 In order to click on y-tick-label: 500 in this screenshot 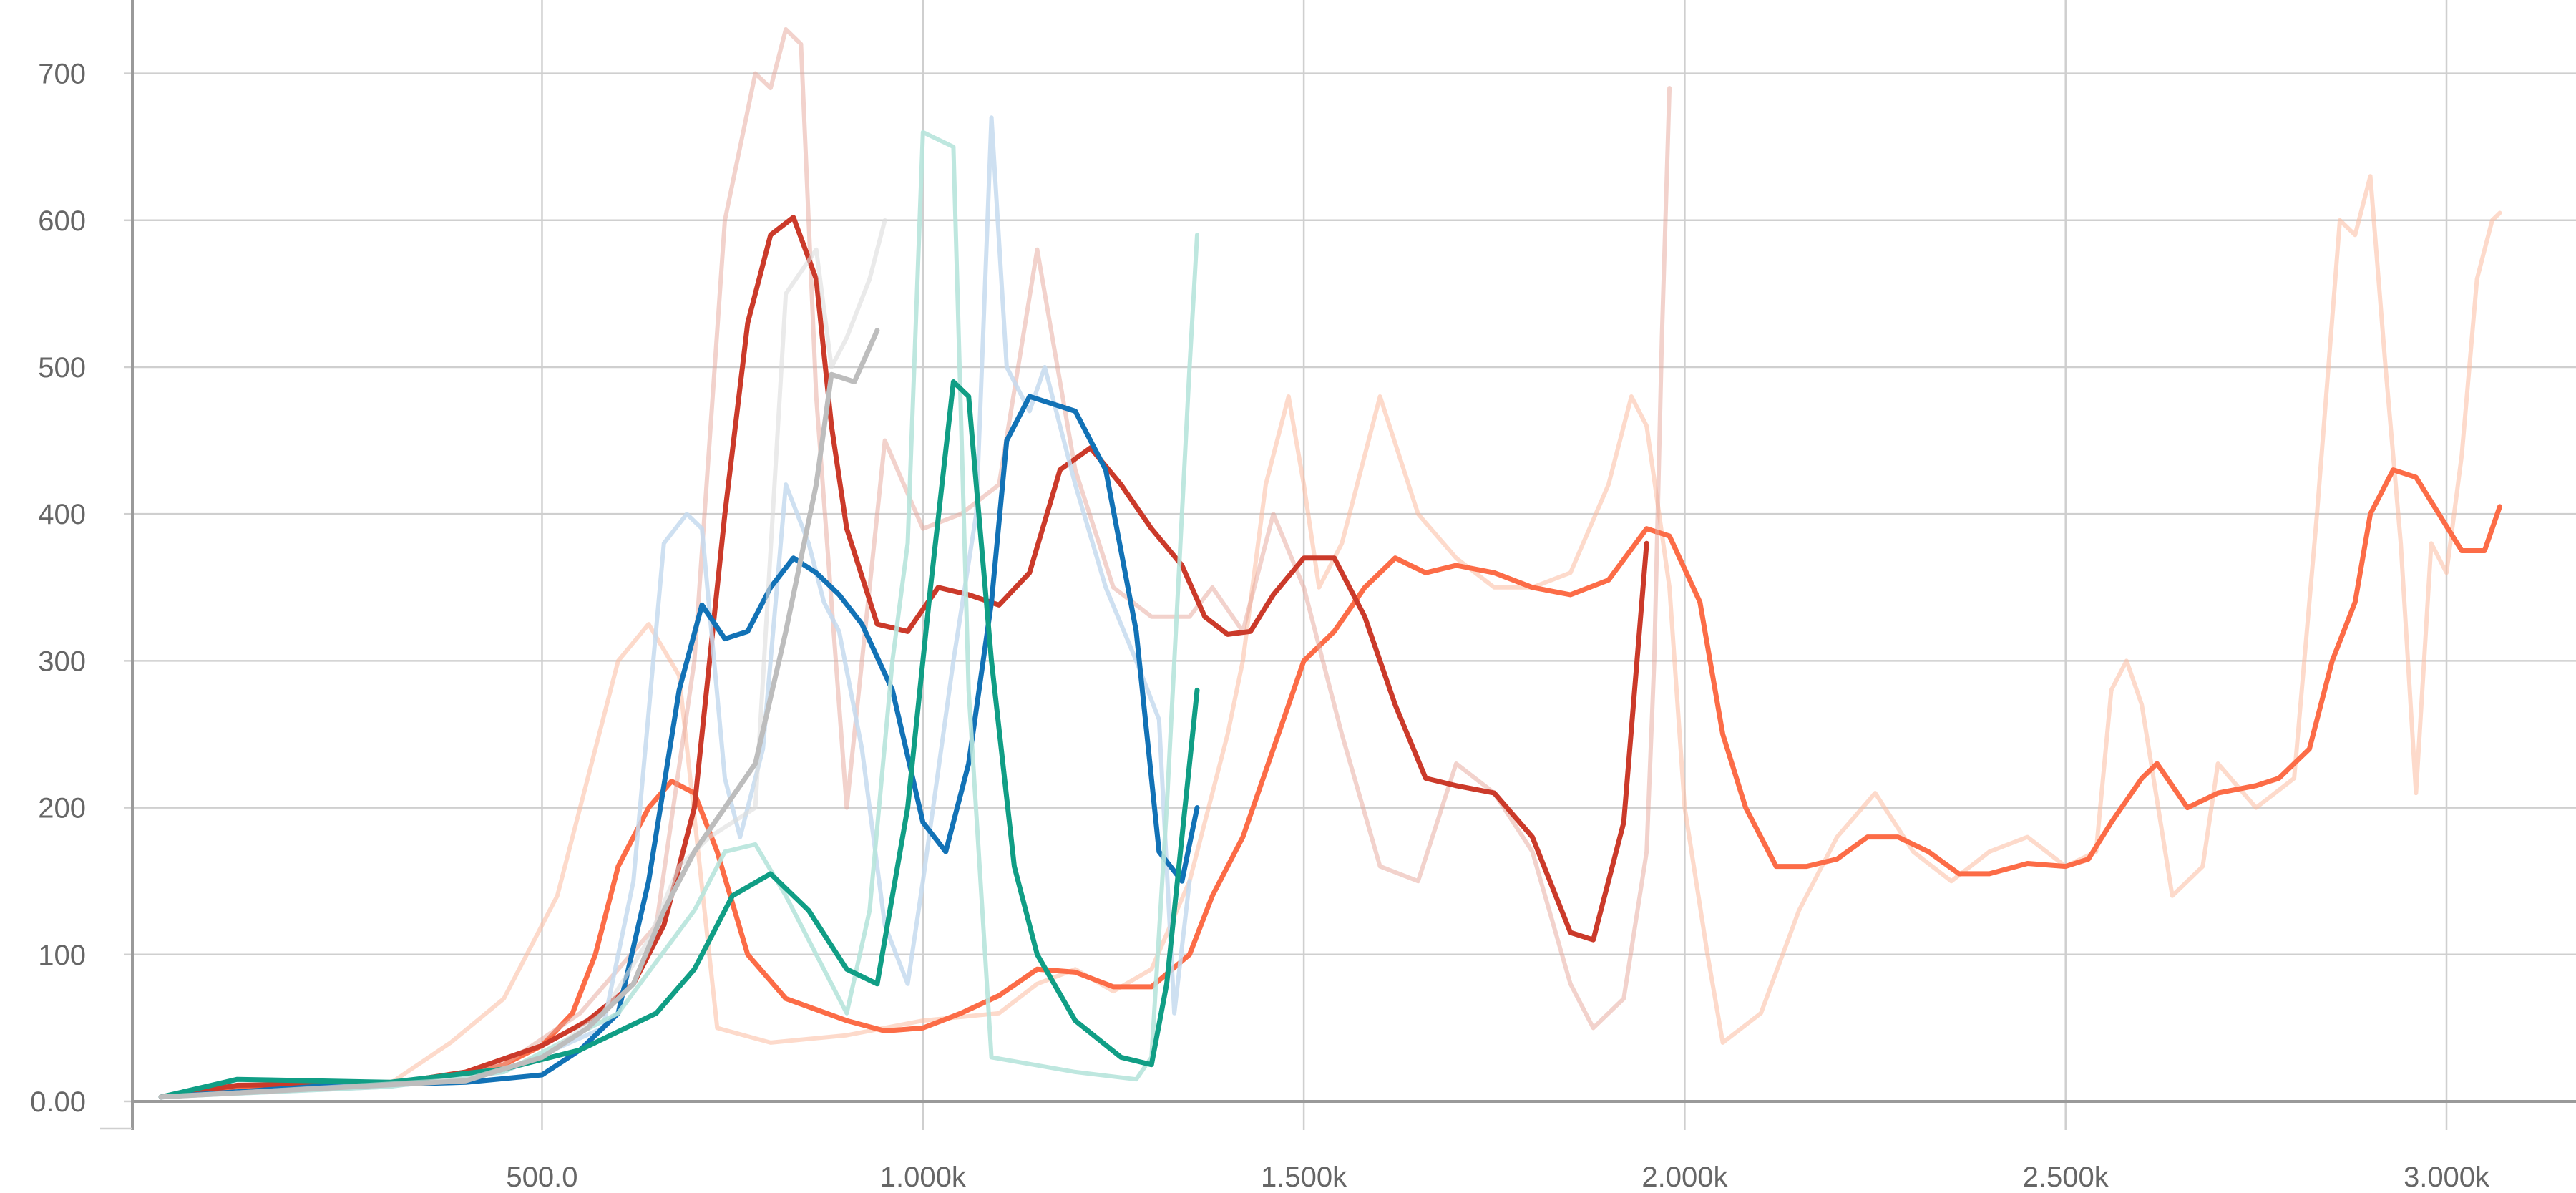, I will do `click(62, 368)`.